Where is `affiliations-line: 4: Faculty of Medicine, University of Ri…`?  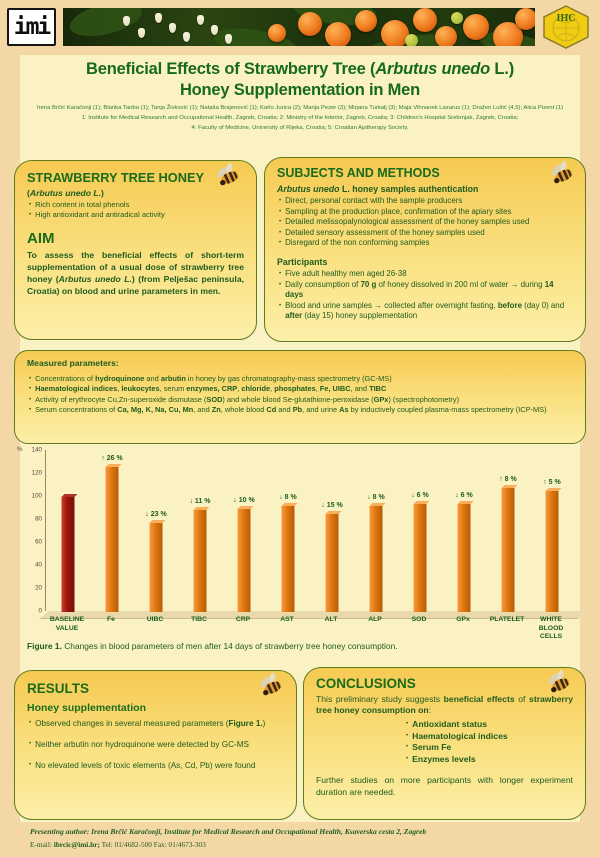 affiliations-line: 4: Faculty of Medicine, University of Ri… is located at coordinates (300, 128).